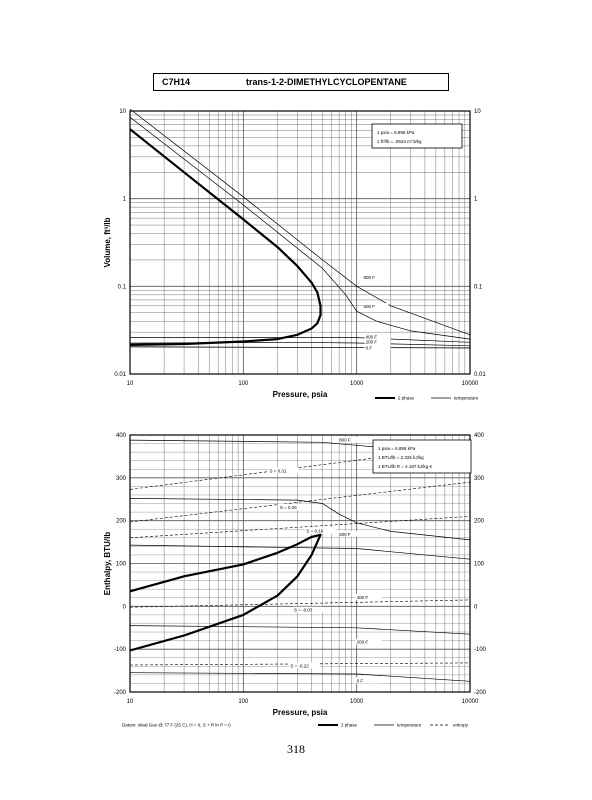 The width and height of the screenshot is (592, 800). I want to click on y-tick-label-right: 200, so click(479, 522).